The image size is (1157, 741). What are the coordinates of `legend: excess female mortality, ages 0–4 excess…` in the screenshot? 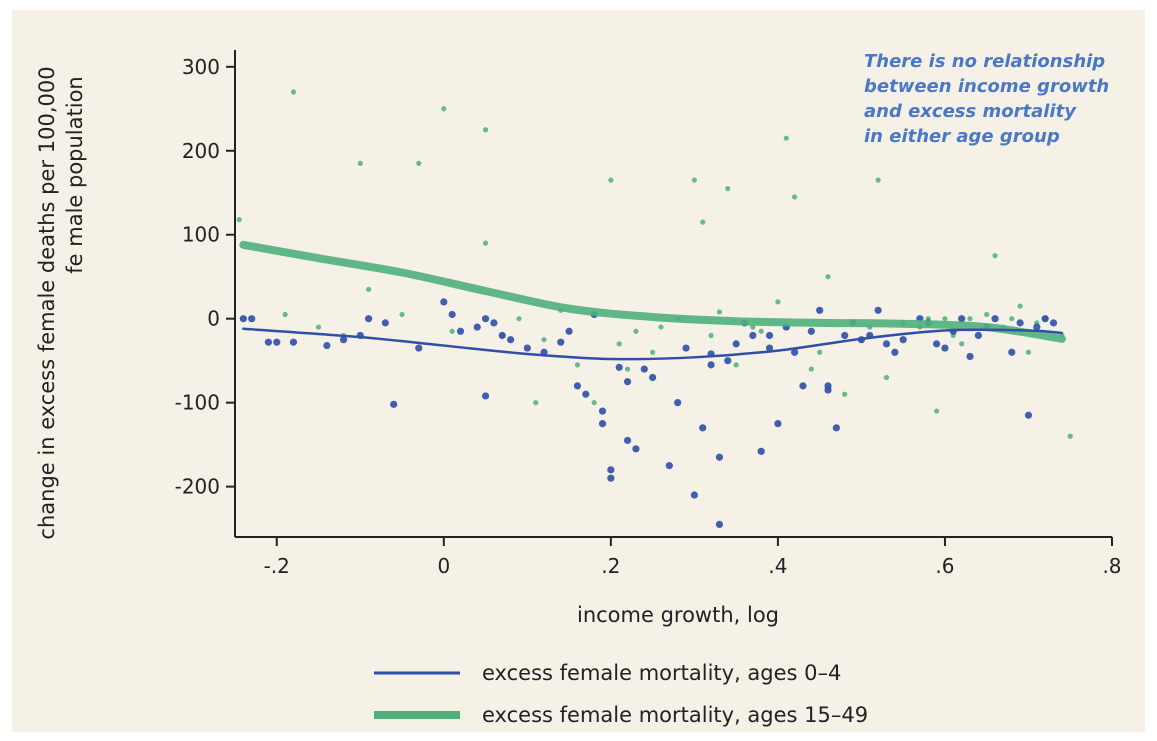 It's located at (621, 694).